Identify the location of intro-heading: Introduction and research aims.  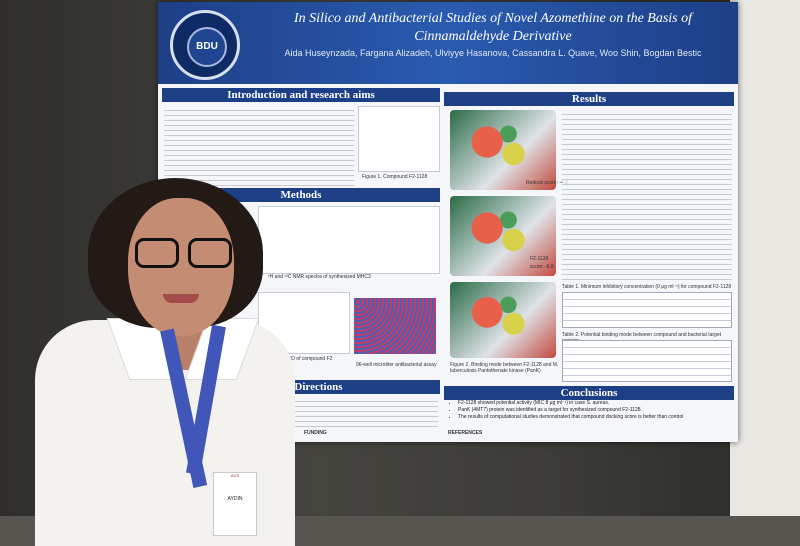
(301, 95).